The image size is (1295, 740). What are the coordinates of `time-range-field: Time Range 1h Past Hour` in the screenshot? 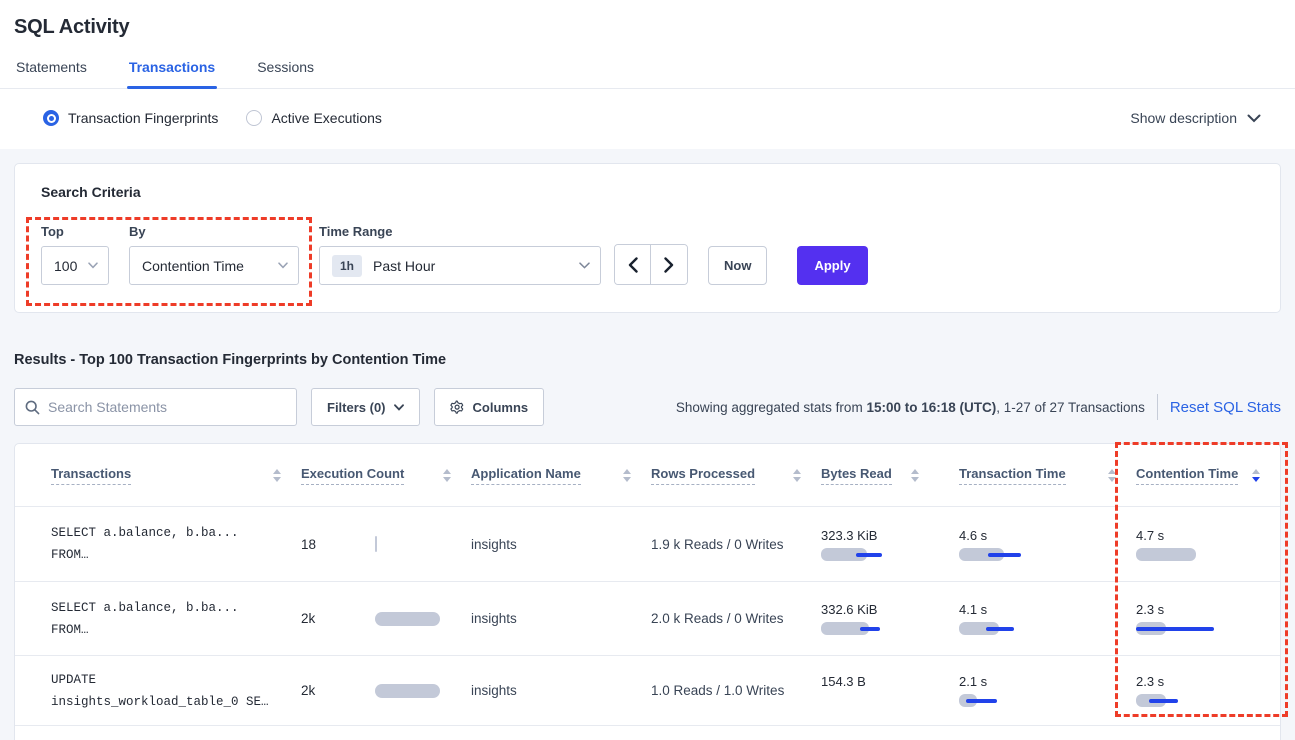 It's located at (466, 254).